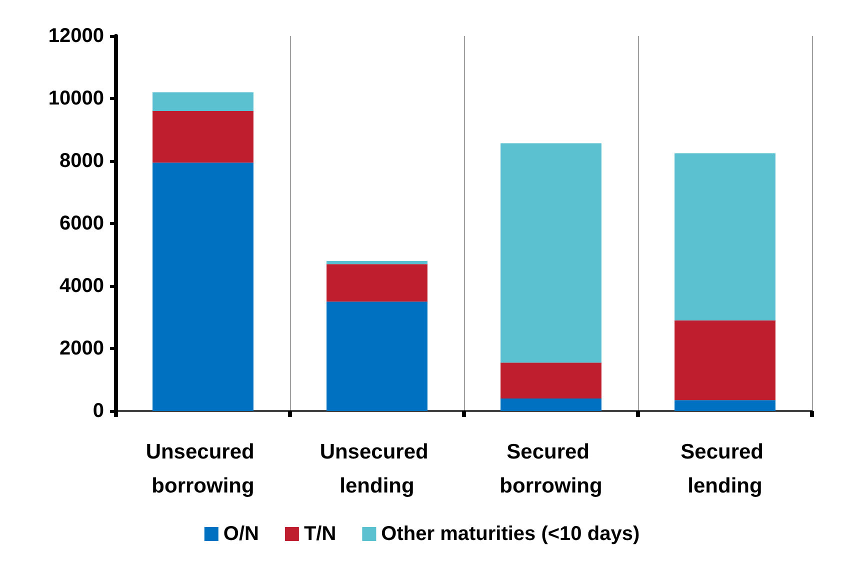 The width and height of the screenshot is (844, 561). I want to click on legend-label: Other maturities (<10 days), so click(510, 534).